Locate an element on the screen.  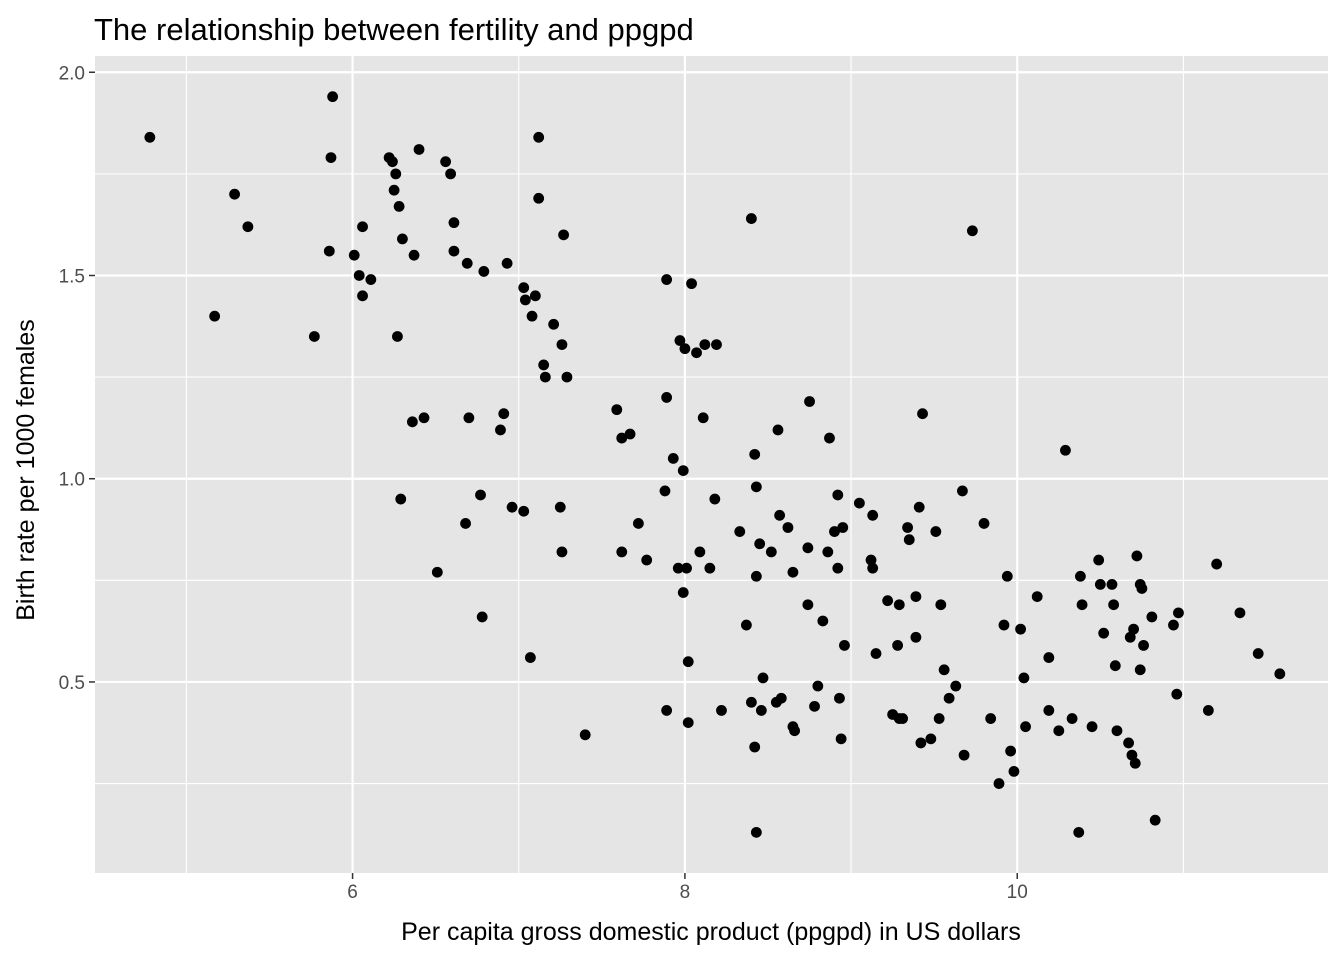
y-tick-label: 1.0 is located at coordinates (72, 480).